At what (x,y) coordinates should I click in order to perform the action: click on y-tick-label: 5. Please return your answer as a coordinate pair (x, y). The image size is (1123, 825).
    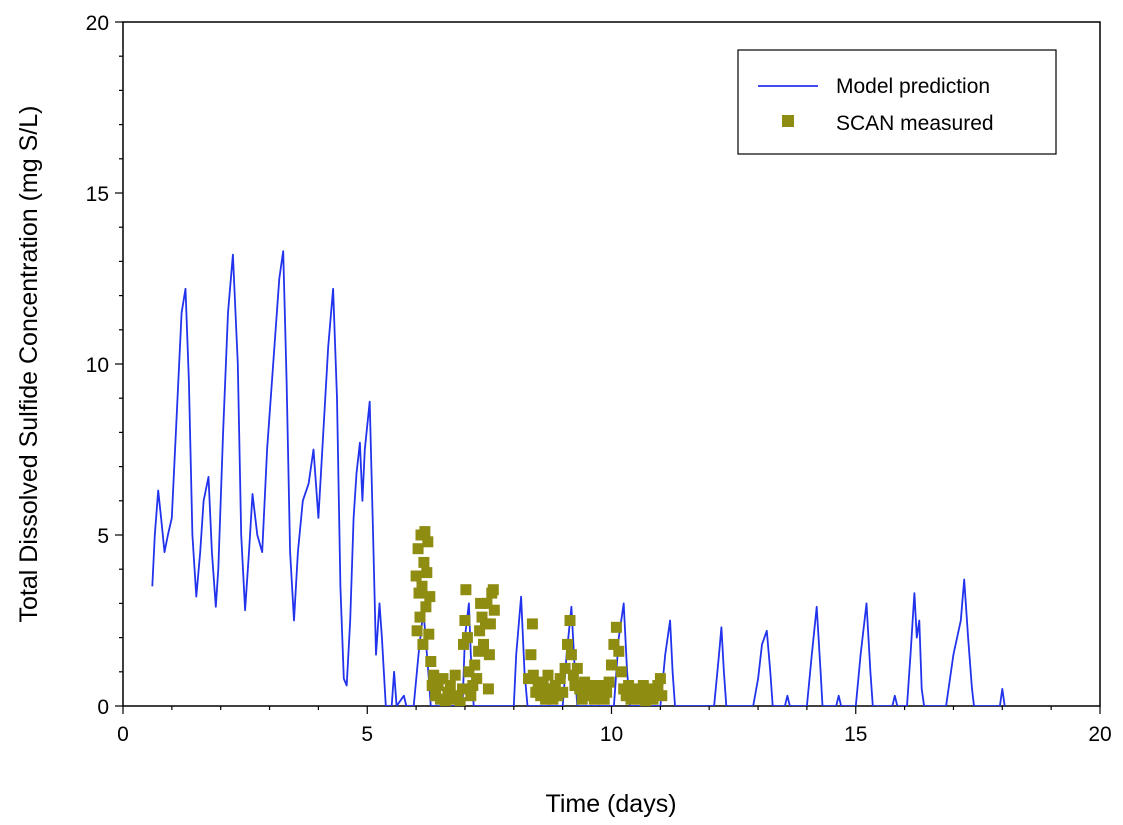
    Looking at the image, I should click on (103, 536).